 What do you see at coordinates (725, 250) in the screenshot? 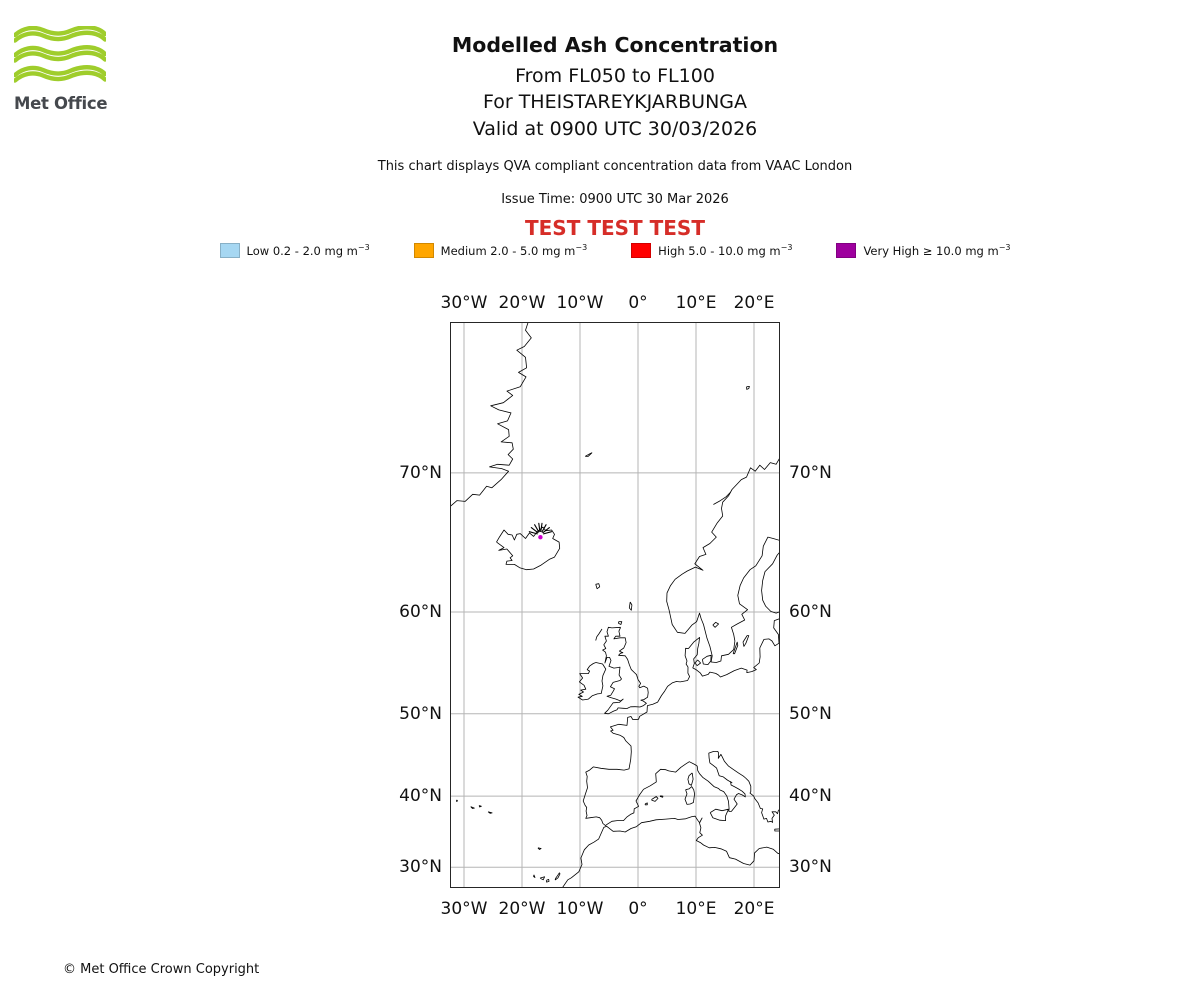
I see `legend-label-high: High 5.0 - 10.0 mg m−3` at bounding box center [725, 250].